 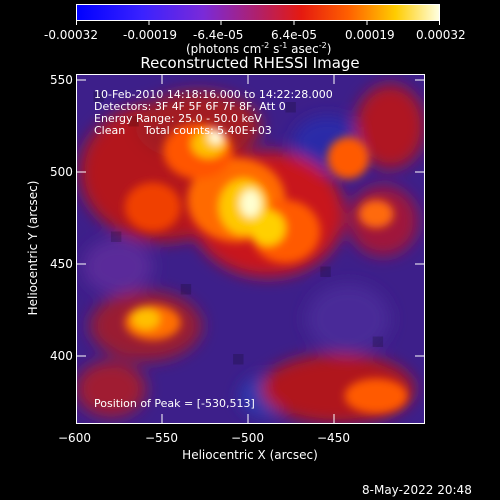 I want to click on timestamp: 8-May-2022 20:48, so click(x=417, y=490).